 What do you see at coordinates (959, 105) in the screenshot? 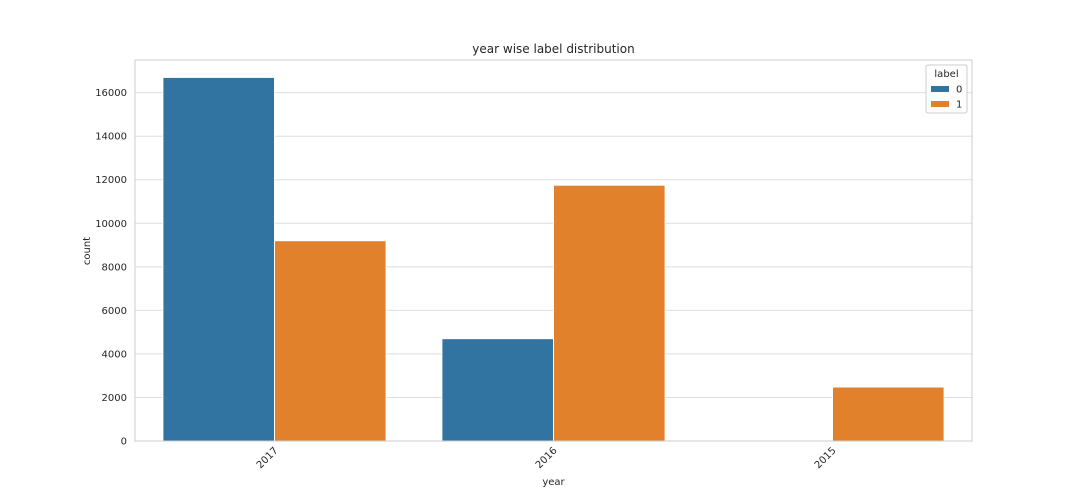
I see `legend-label-1: 1` at bounding box center [959, 105].